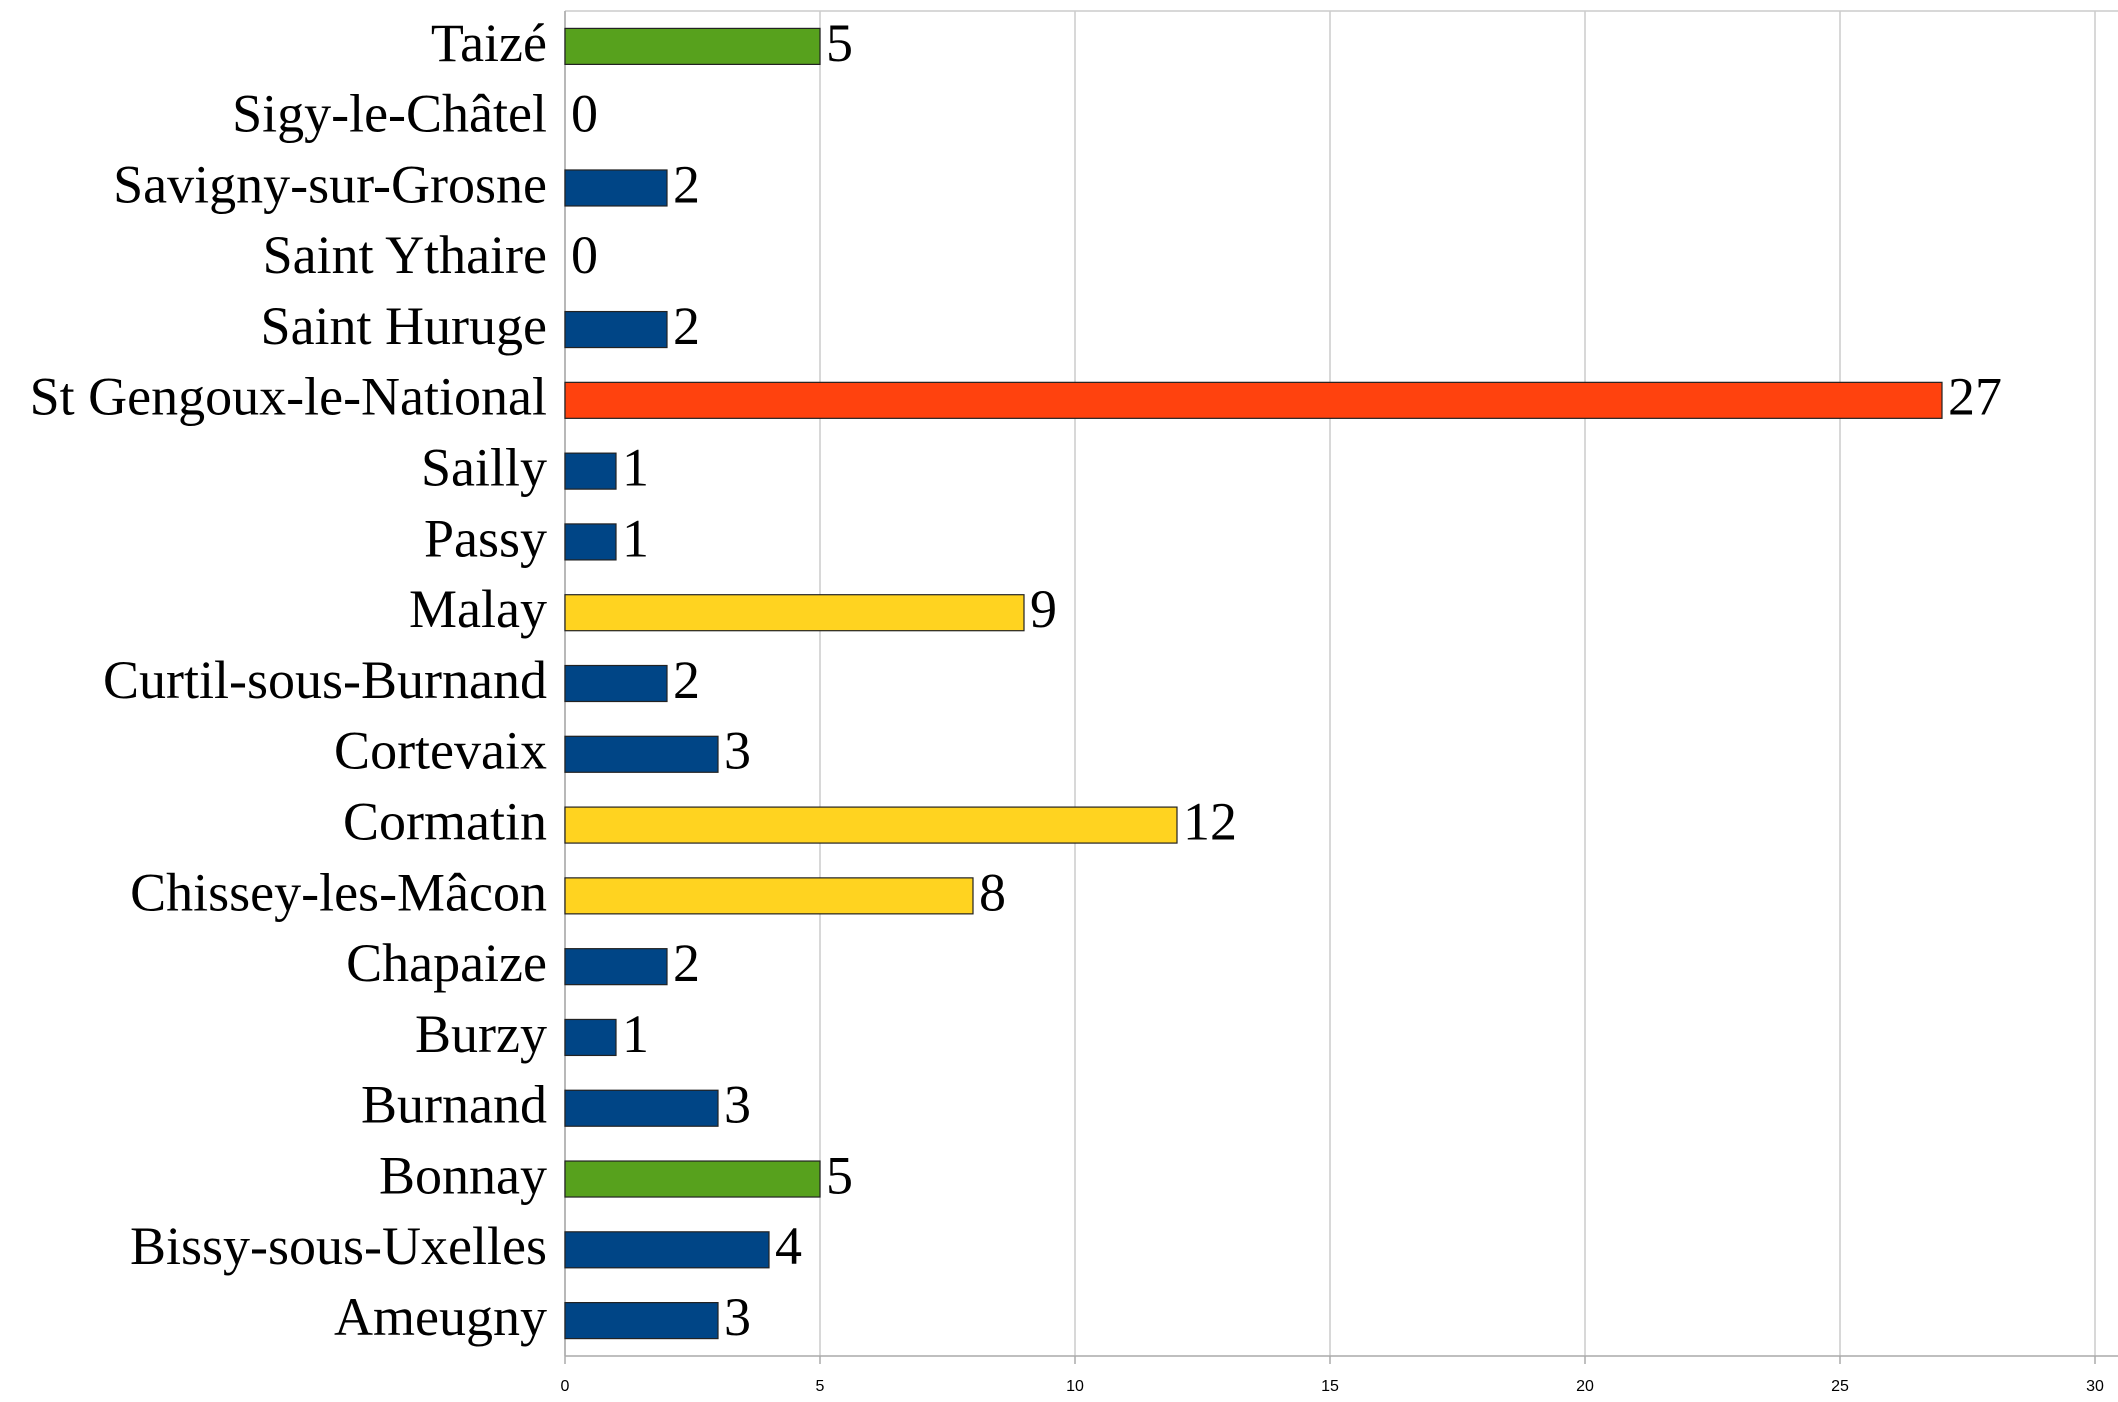  What do you see at coordinates (1075, 1386) in the screenshot?
I see `x-tick-label: 10` at bounding box center [1075, 1386].